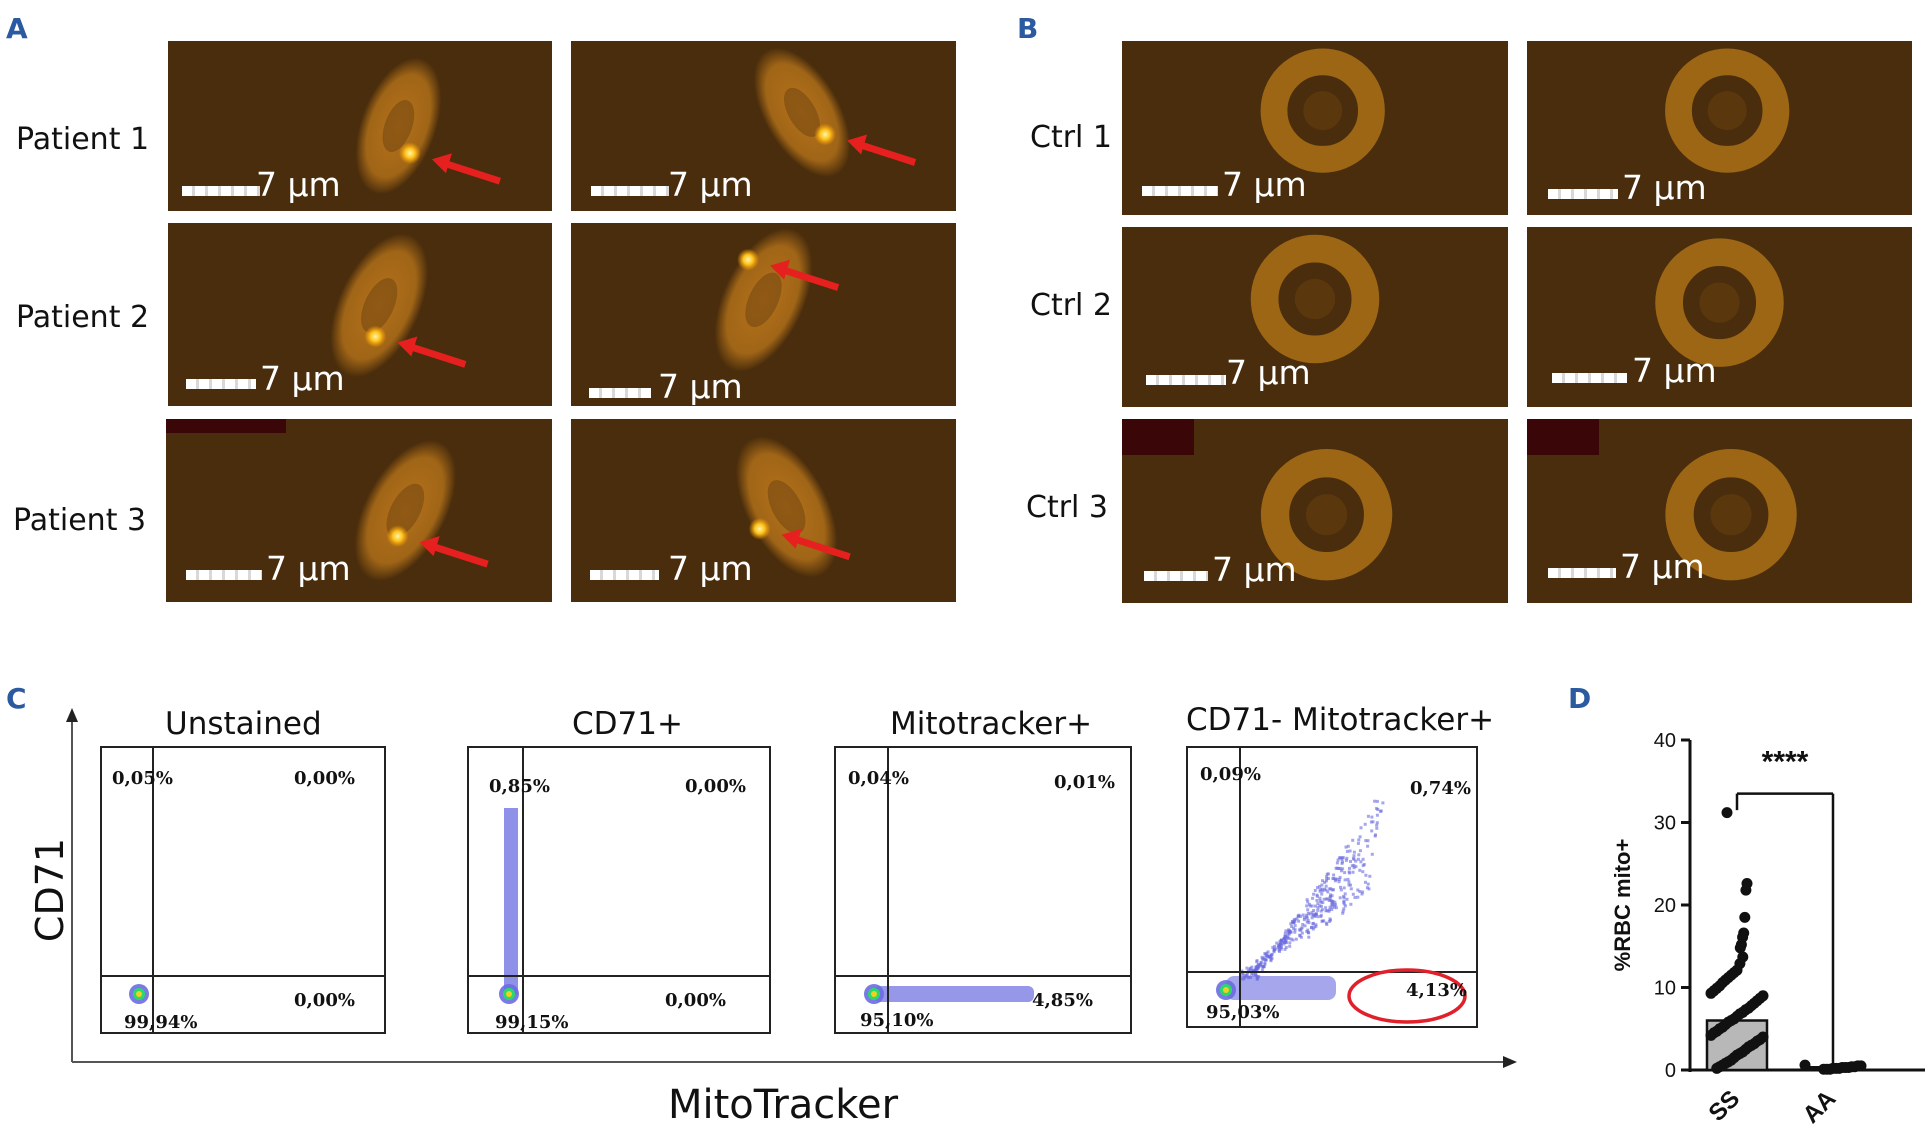 The height and width of the screenshot is (1137, 1931). What do you see at coordinates (878, 778) in the screenshot?
I see `quadrant-percent-ul: 0,04%` at bounding box center [878, 778].